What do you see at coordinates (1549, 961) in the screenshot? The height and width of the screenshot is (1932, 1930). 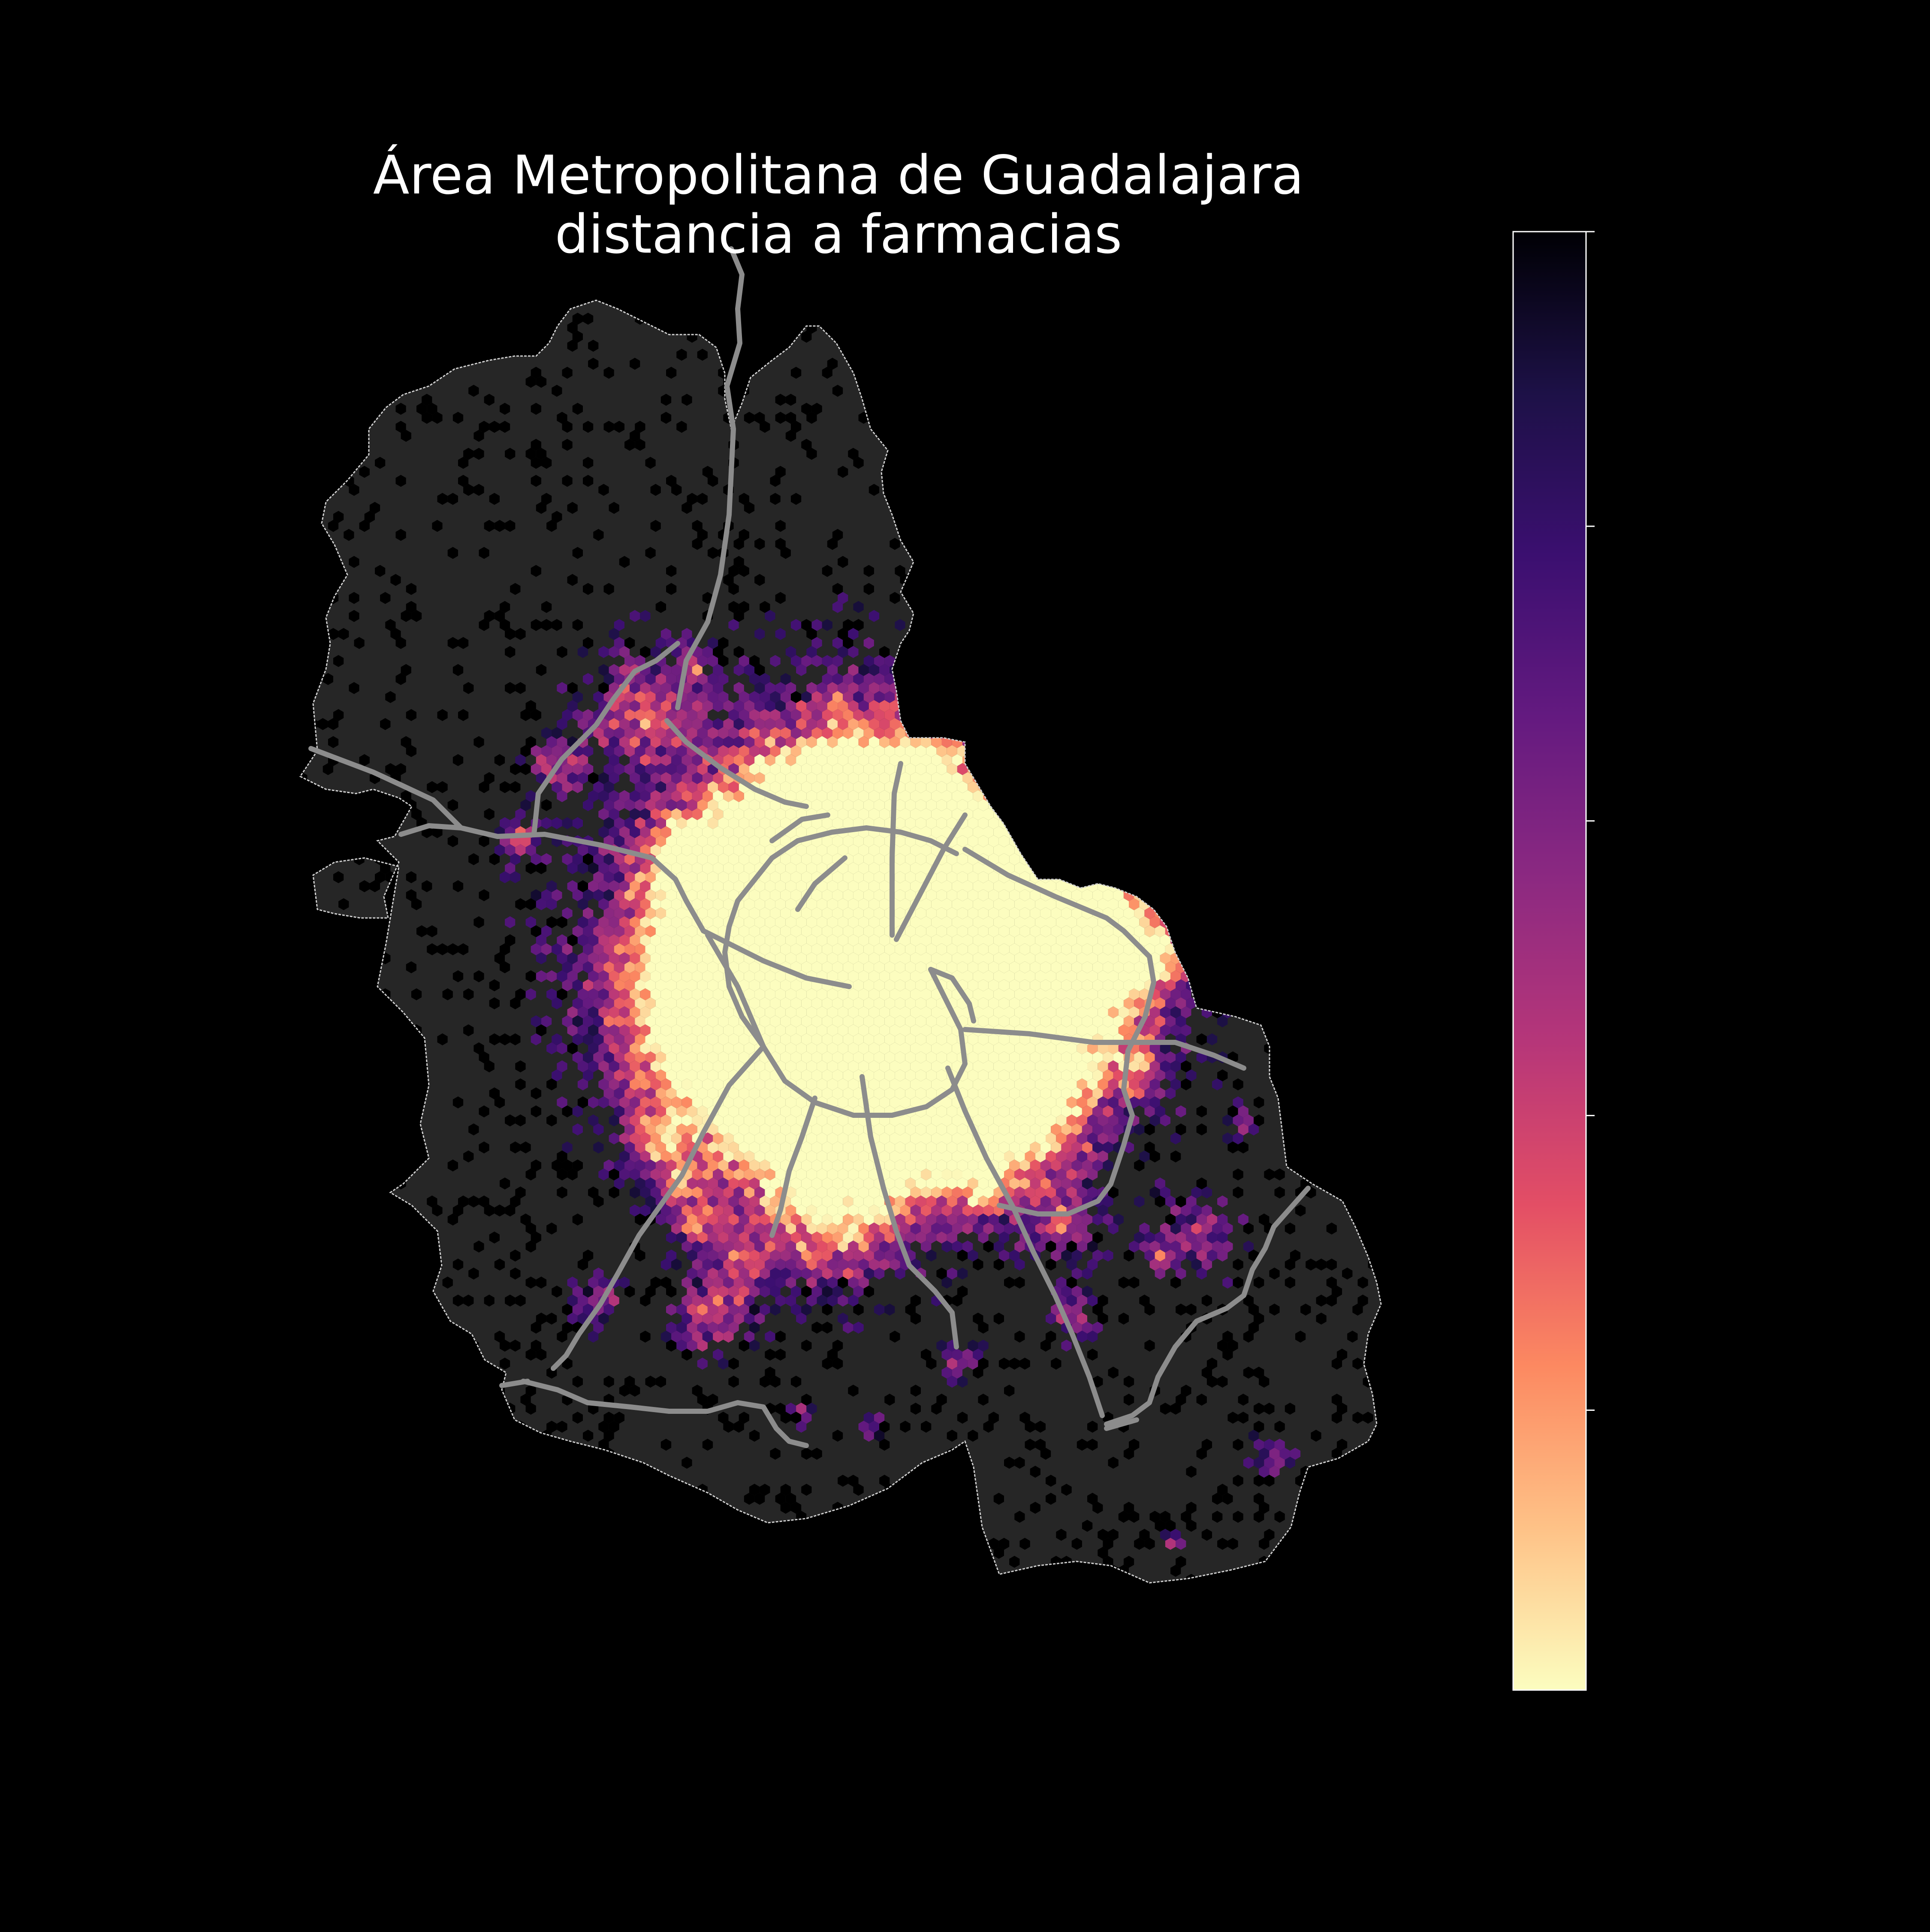 I see `colorbar` at bounding box center [1549, 961].